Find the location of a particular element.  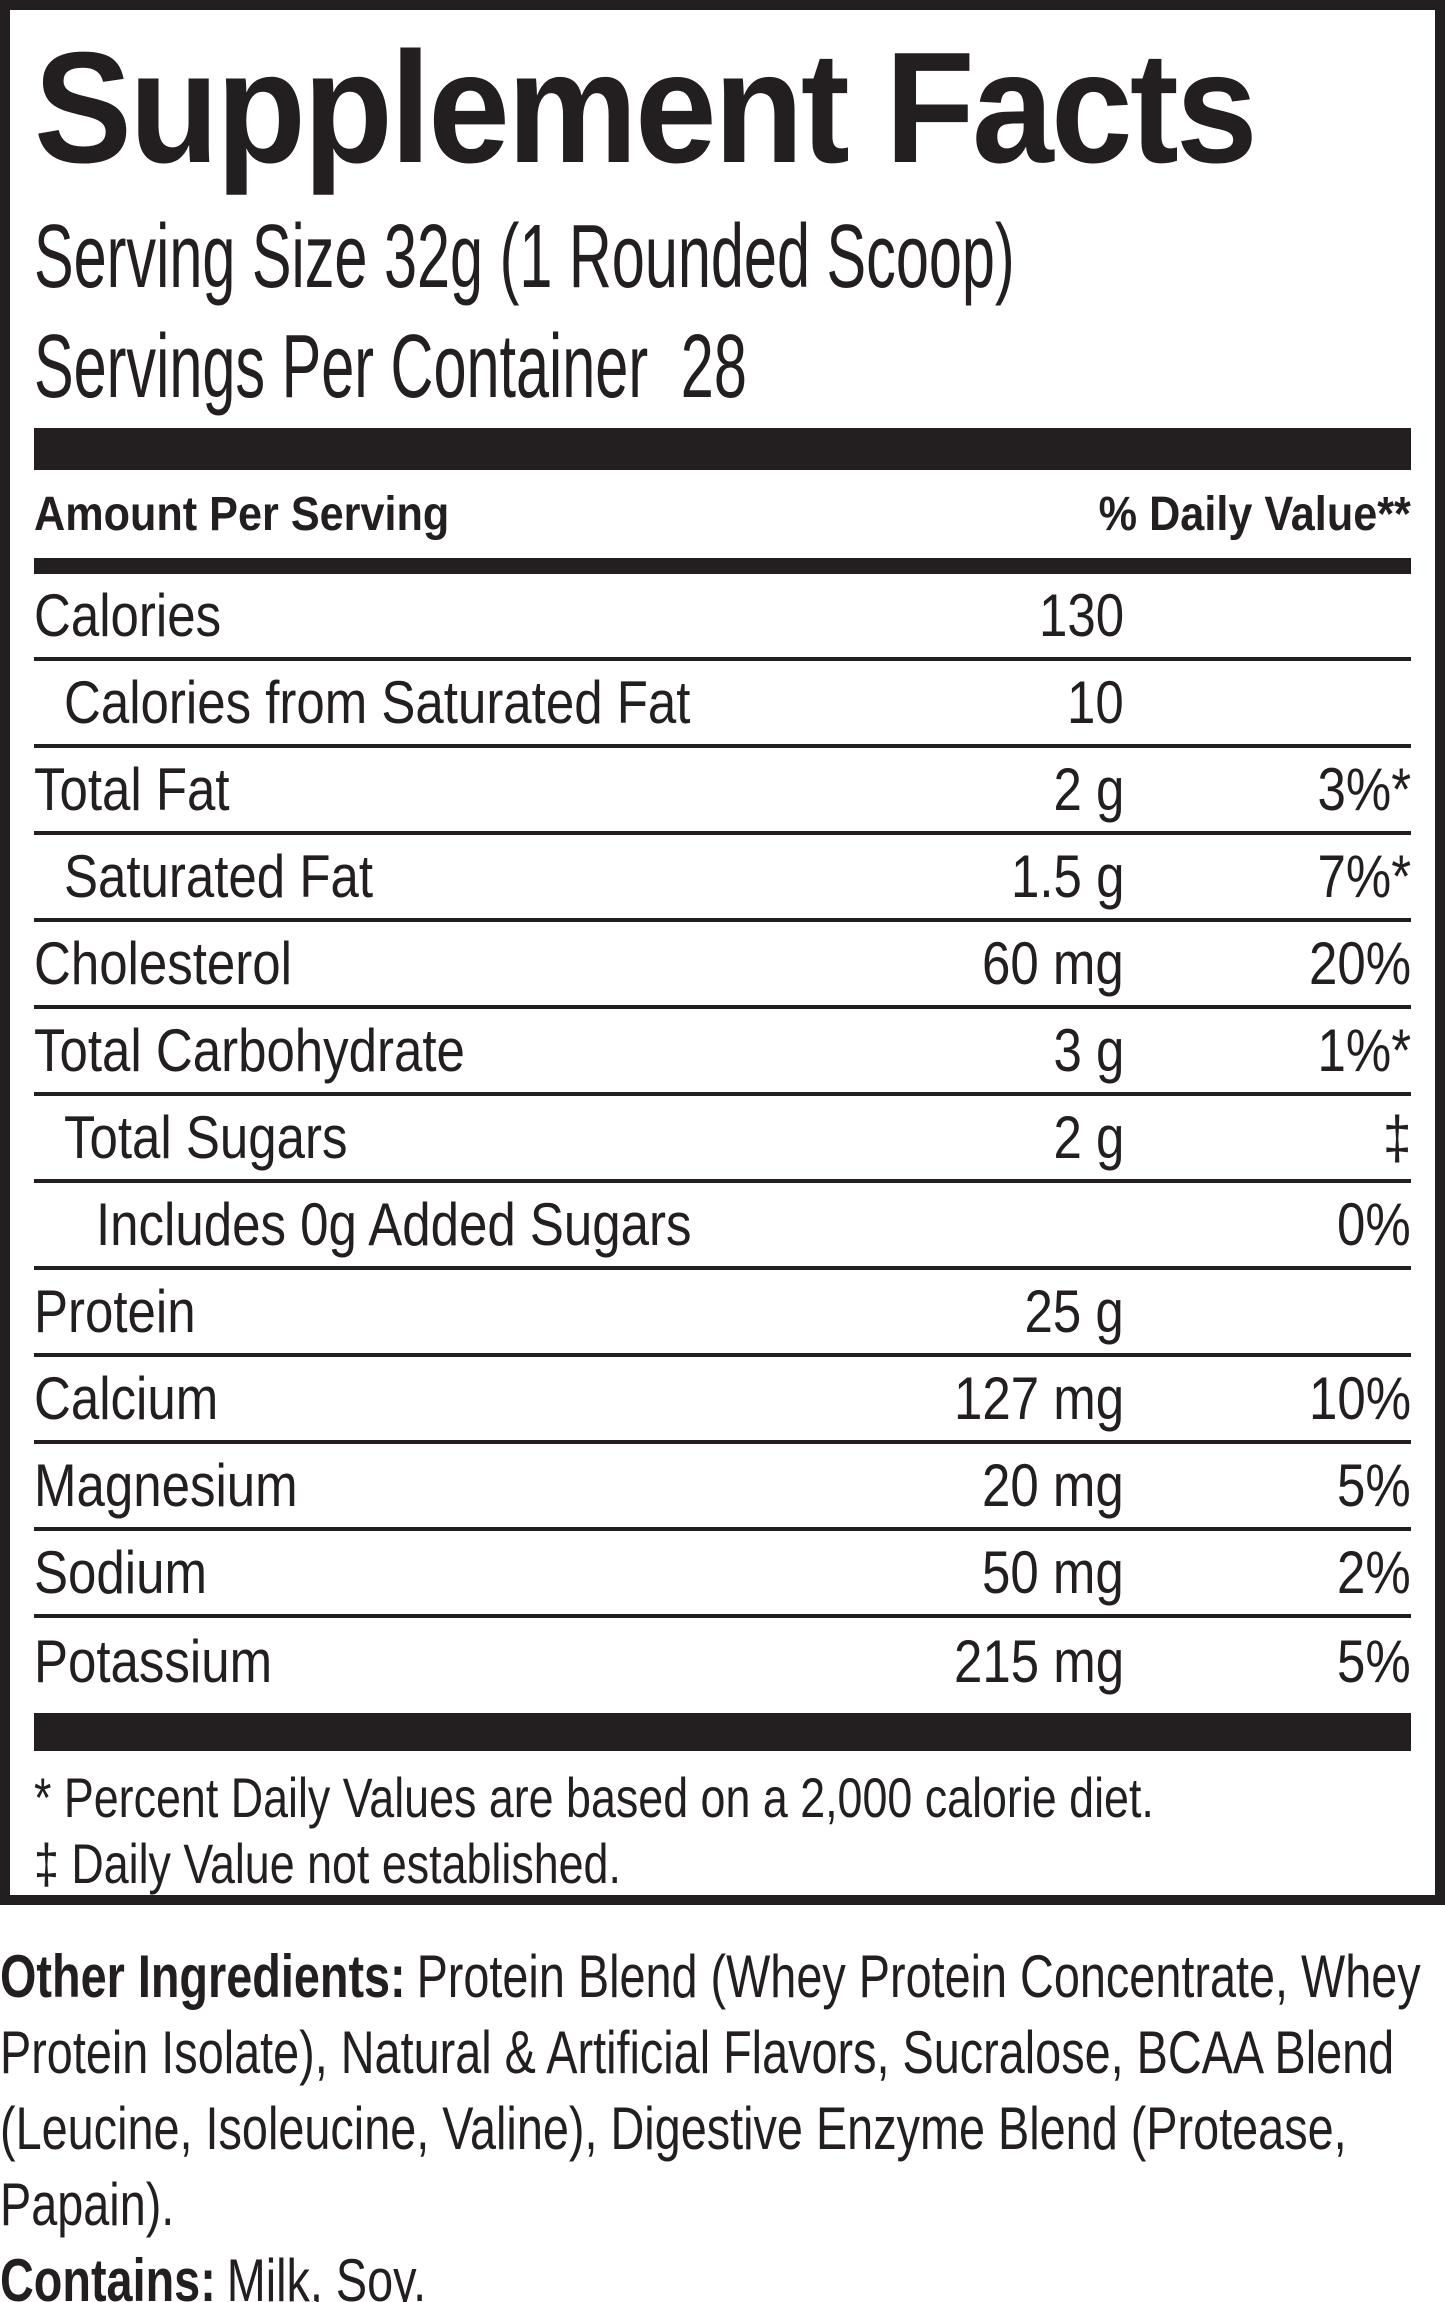

nutrient-daily-value: 2% is located at coordinates (1374, 1572).